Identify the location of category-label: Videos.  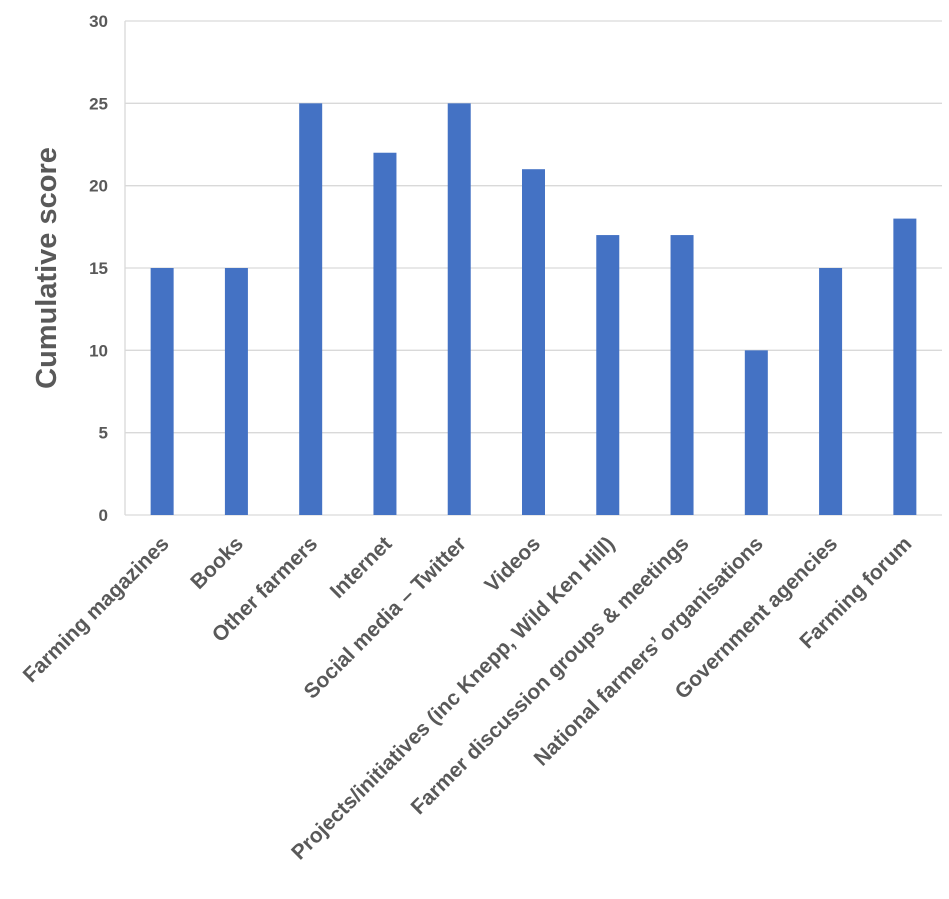
(512, 564).